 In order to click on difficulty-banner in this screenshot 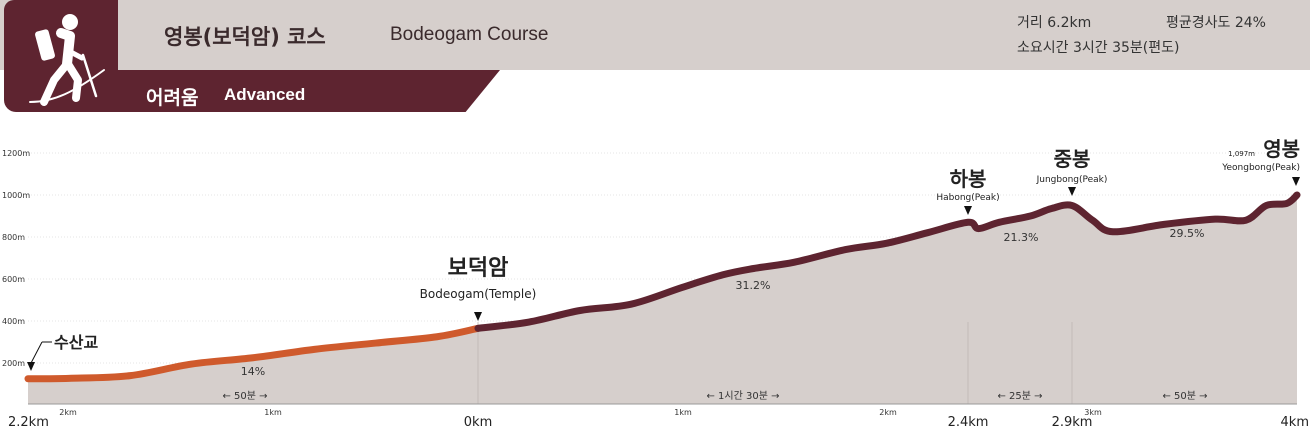, I will do `click(309, 91)`.